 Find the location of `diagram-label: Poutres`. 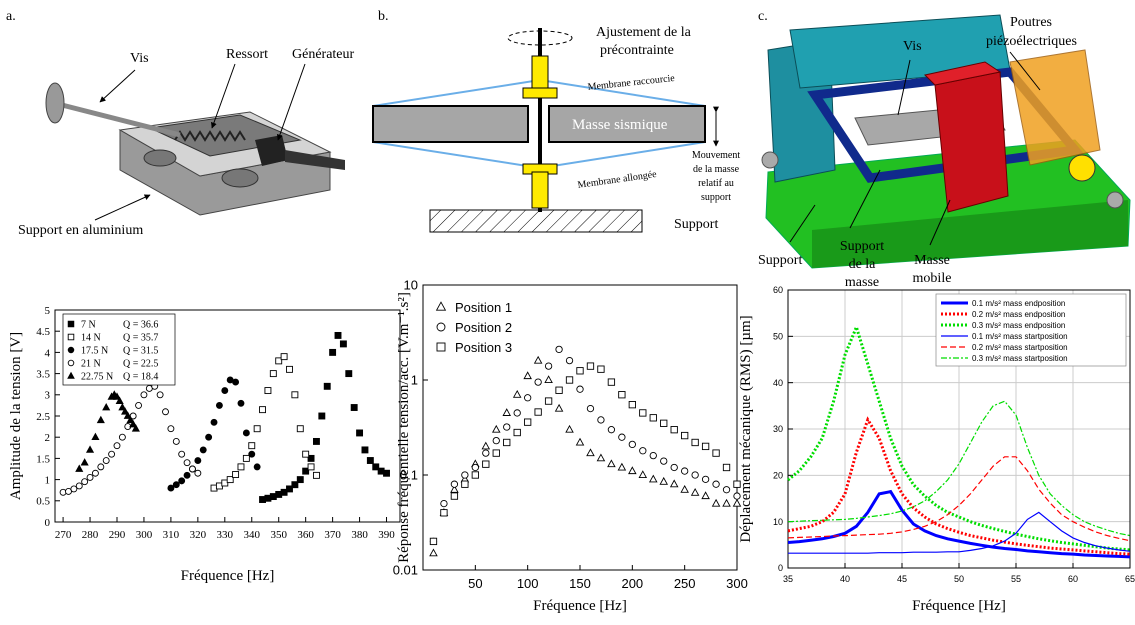

diagram-label: Poutres is located at coordinates (1031, 22).